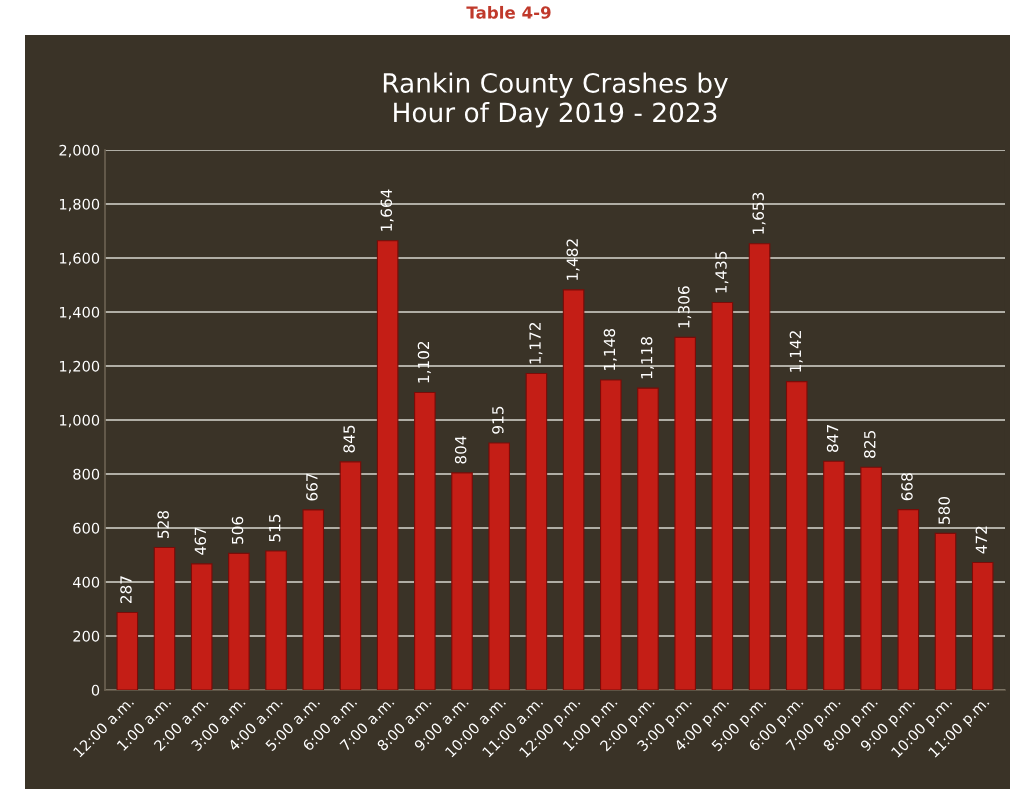 The image size is (1018, 789). What do you see at coordinates (944, 510) in the screenshot?
I see `data-label: 580` at bounding box center [944, 510].